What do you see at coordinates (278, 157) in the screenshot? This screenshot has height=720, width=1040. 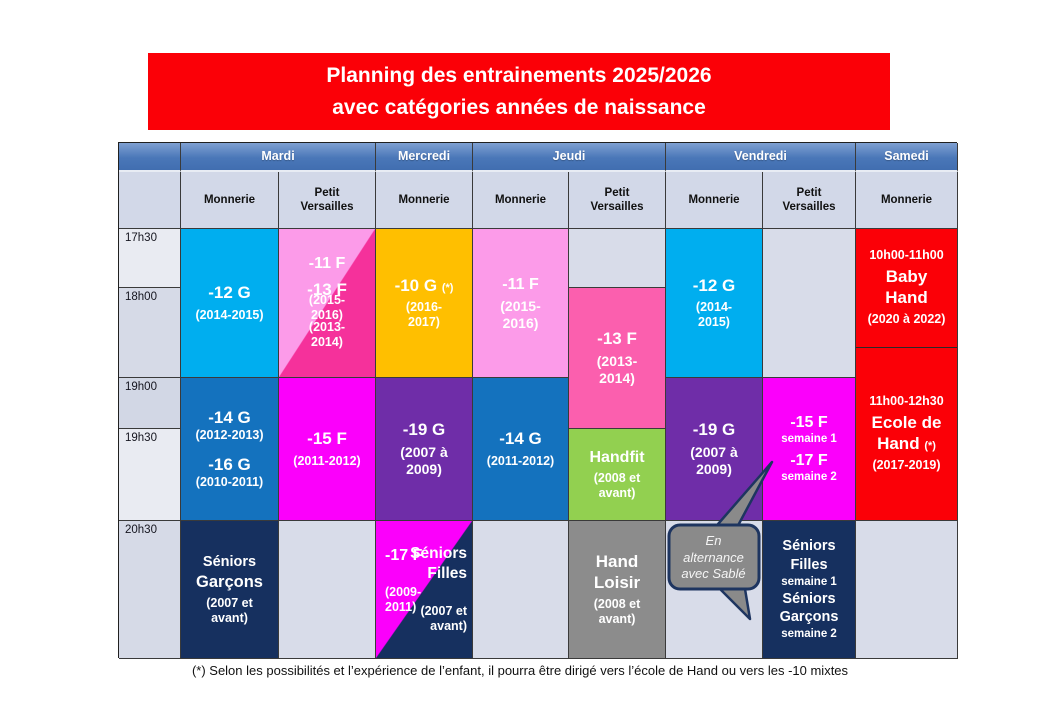 I see `day-header-mardi: Mardi` at bounding box center [278, 157].